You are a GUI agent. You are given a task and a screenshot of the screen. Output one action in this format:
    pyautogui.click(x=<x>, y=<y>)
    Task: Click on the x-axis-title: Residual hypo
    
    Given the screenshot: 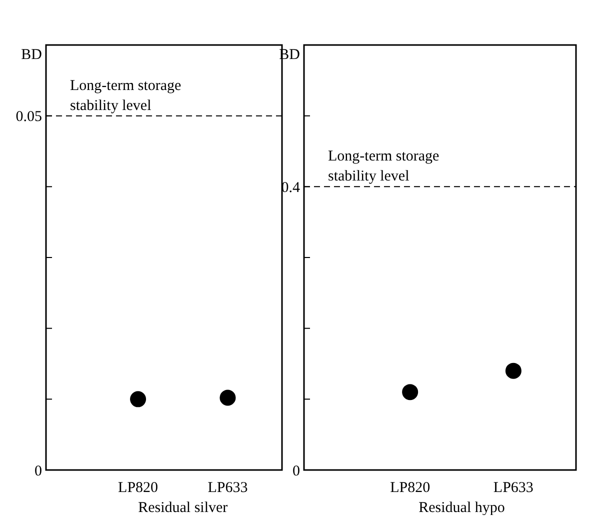 What is the action you would take?
    pyautogui.click(x=461, y=508)
    